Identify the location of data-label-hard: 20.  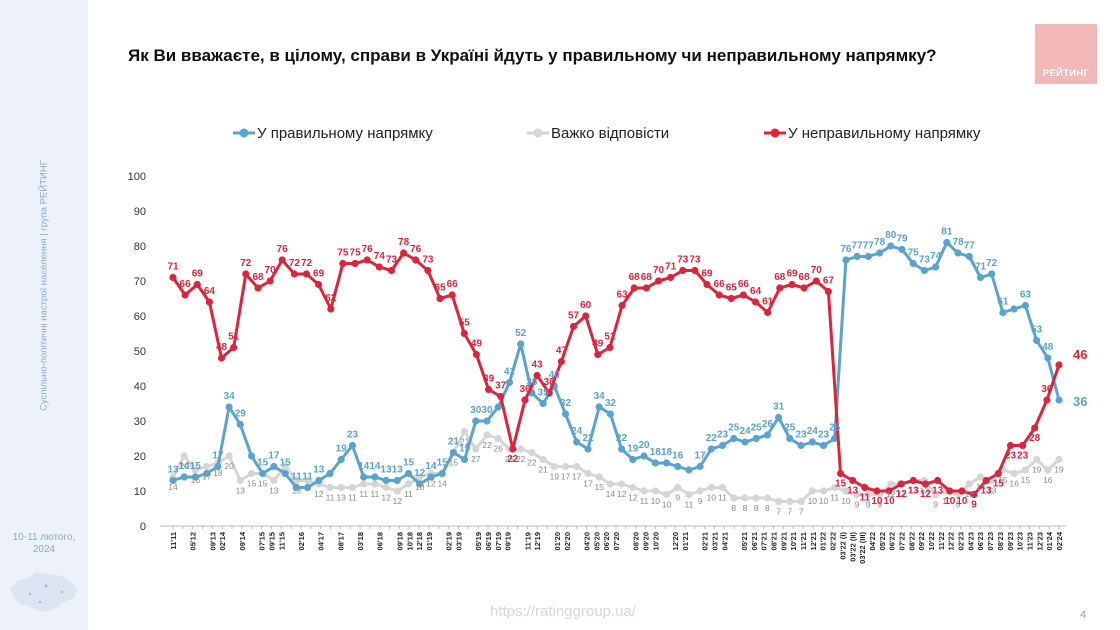
(184, 466).